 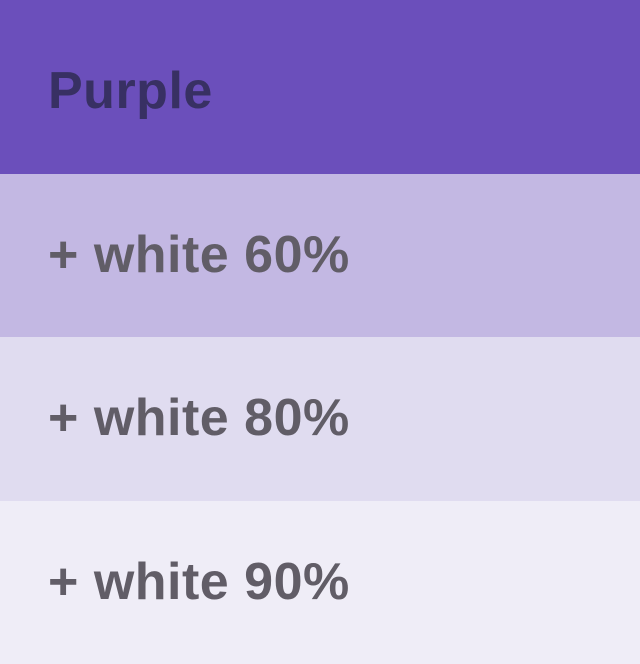 I want to click on swatch-label: + white 90%, so click(x=199, y=581).